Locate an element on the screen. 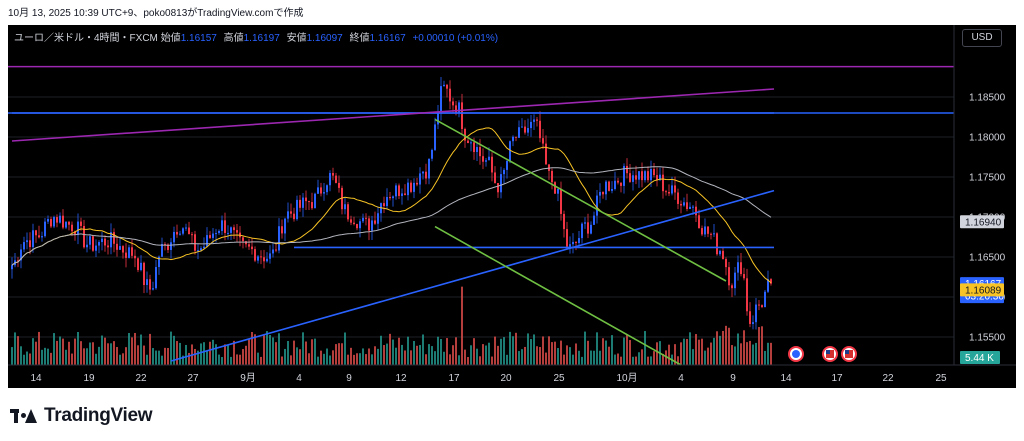  legend-open-label: 始値 is located at coordinates (170, 38).